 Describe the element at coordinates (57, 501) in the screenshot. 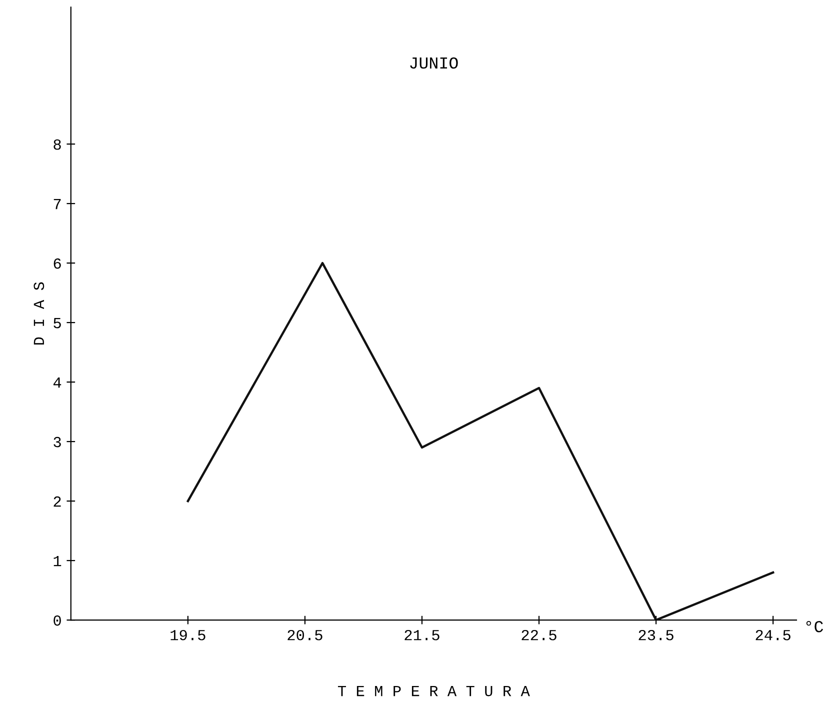

I see `y-tick-label: 2` at that location.